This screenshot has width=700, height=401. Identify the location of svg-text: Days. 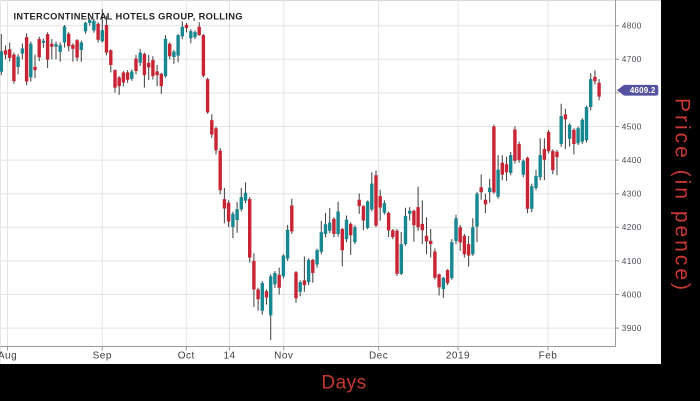
(343, 383).